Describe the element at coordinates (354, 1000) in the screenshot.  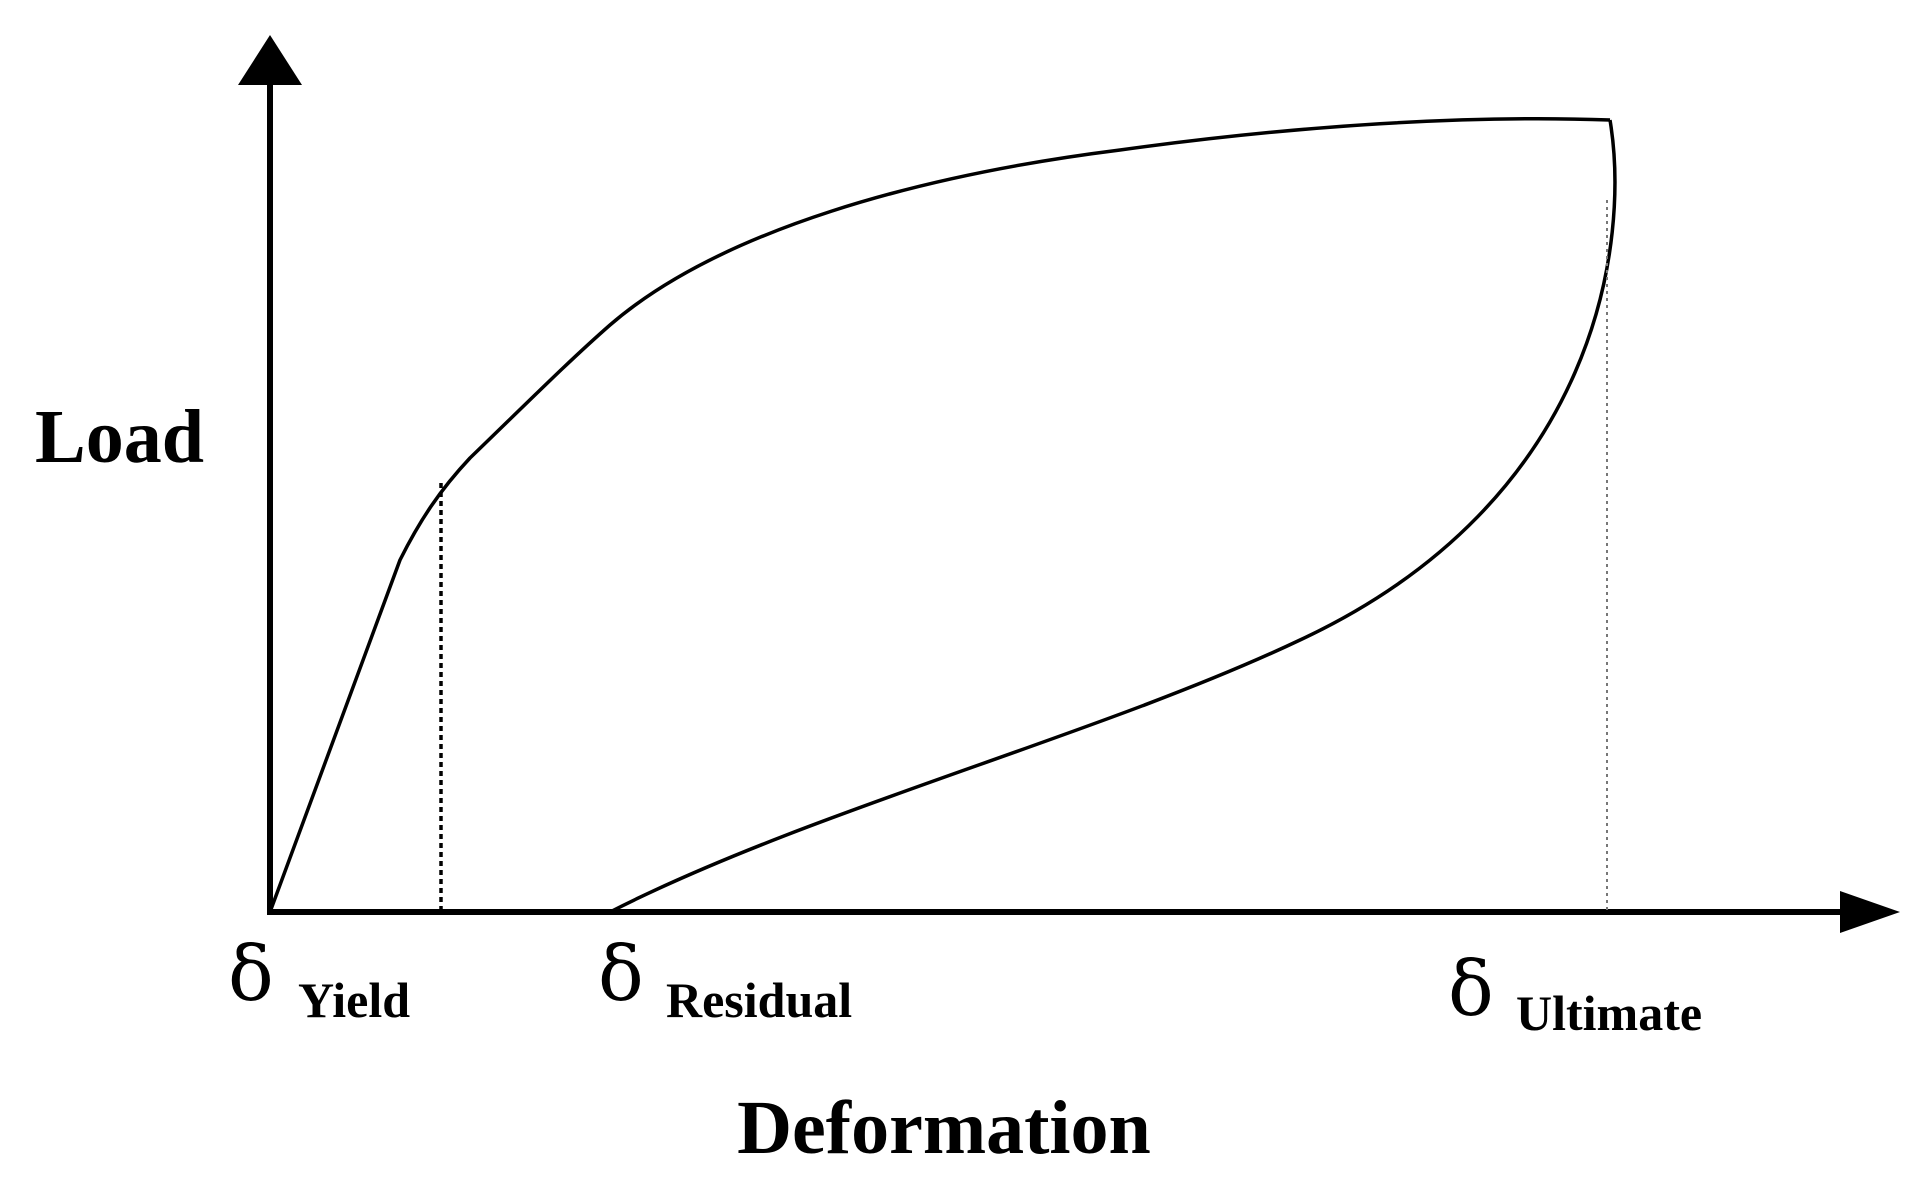
I see `yield-subscript: Yield` at that location.